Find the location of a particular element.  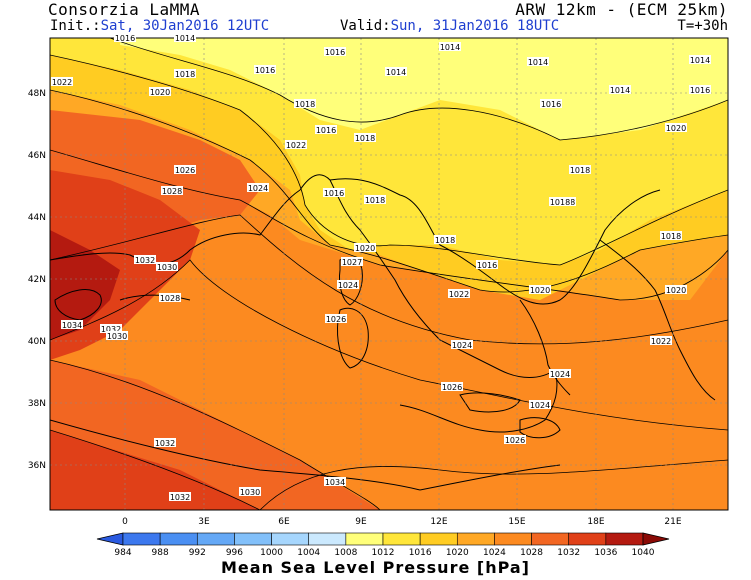

valid-time: Valid:Sun, 31Jan2016 18UTC is located at coordinates (449, 26).